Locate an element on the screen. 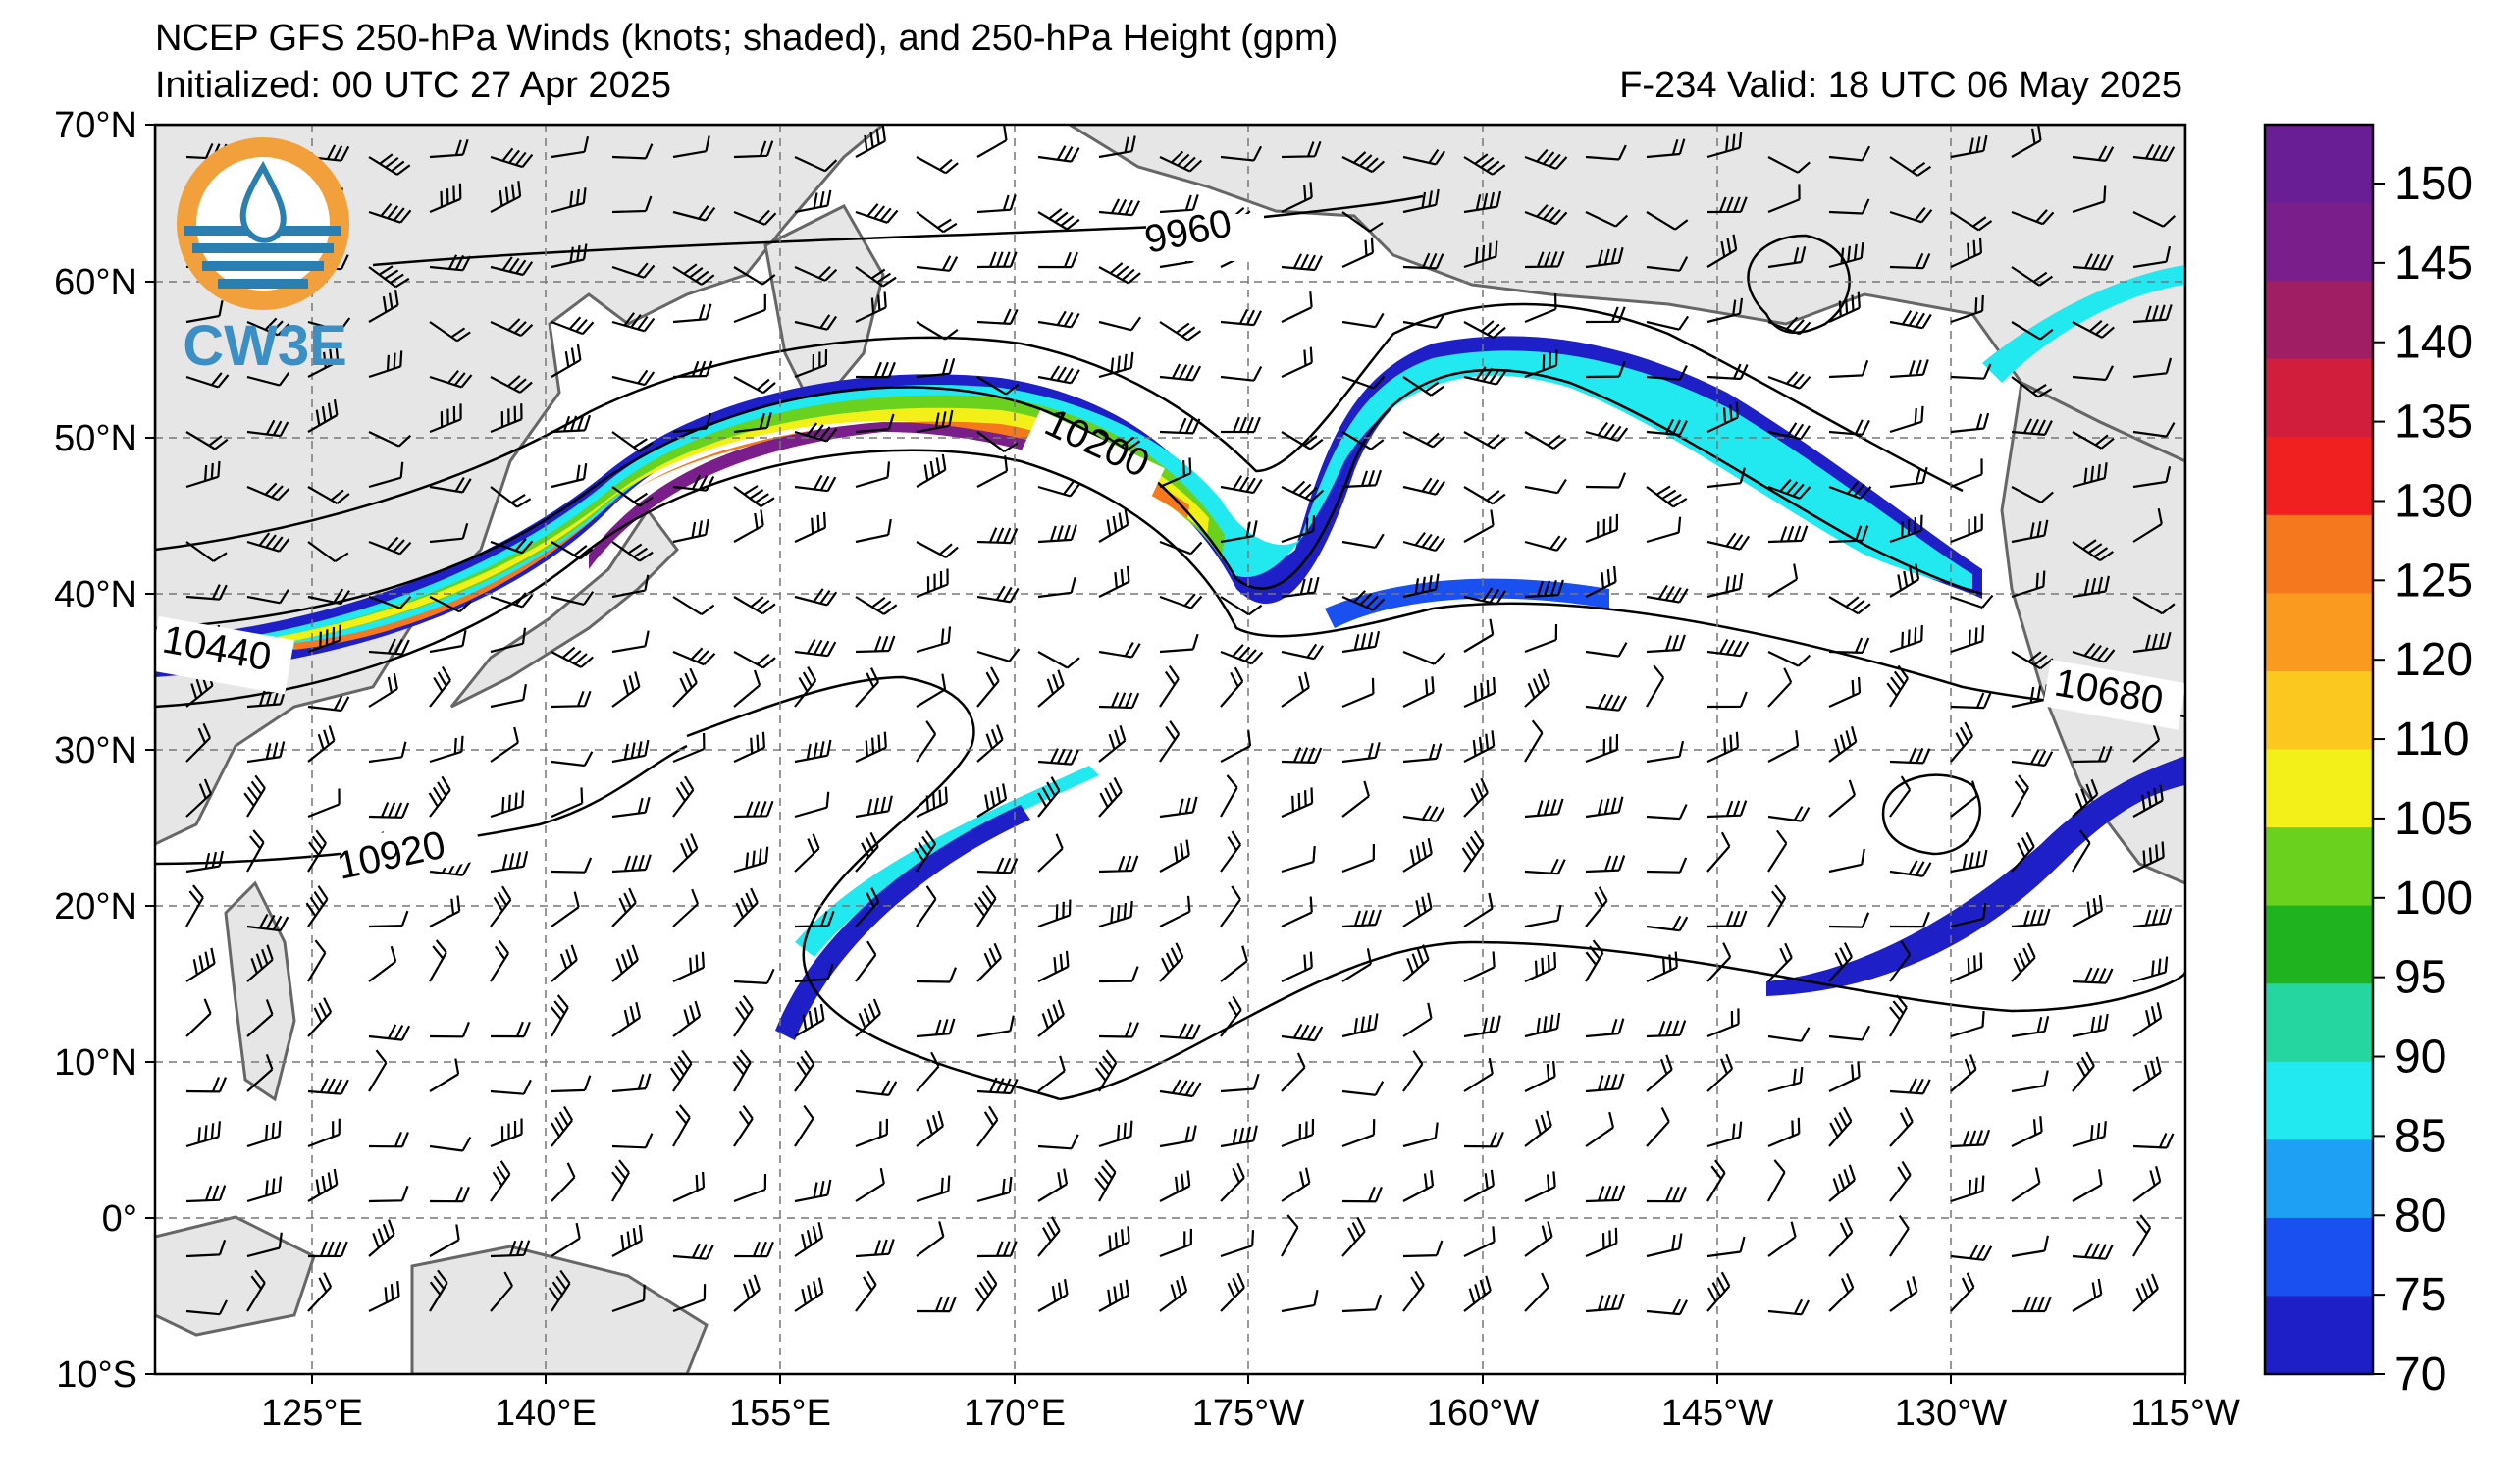 The width and height of the screenshot is (2520, 1483). colorbar-tick-label: 100 is located at coordinates (2433, 899).